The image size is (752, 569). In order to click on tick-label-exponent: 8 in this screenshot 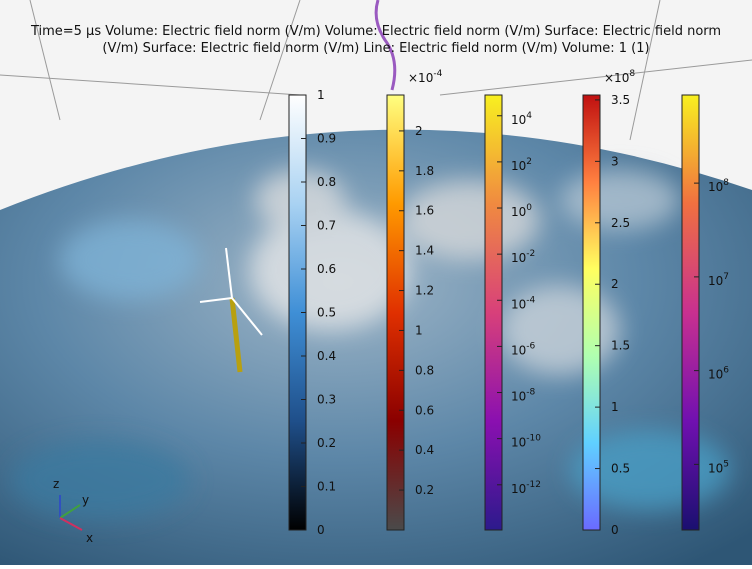, I will do `click(726, 183)`.